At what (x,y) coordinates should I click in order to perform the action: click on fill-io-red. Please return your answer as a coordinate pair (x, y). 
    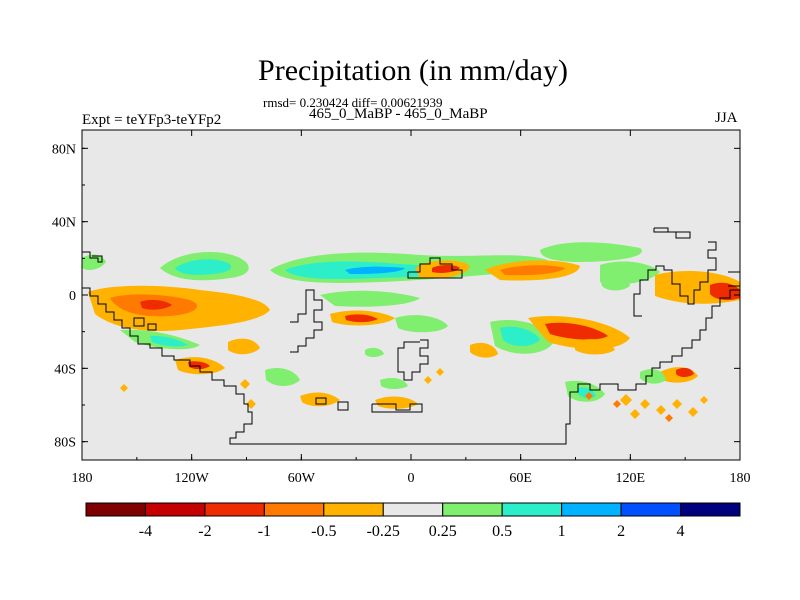
    Looking at the image, I should click on (576, 331).